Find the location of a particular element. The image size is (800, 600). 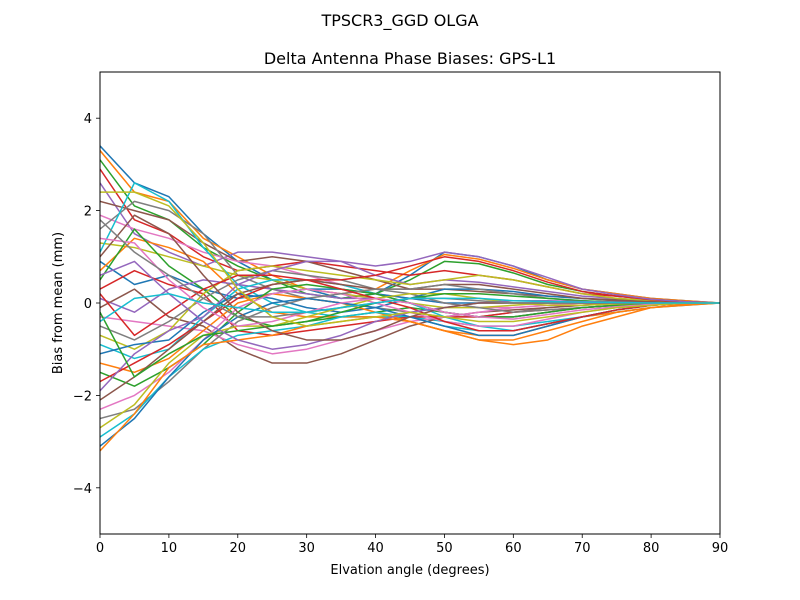

y-axis-label: Bias from mean (mm) is located at coordinates (58, 303).